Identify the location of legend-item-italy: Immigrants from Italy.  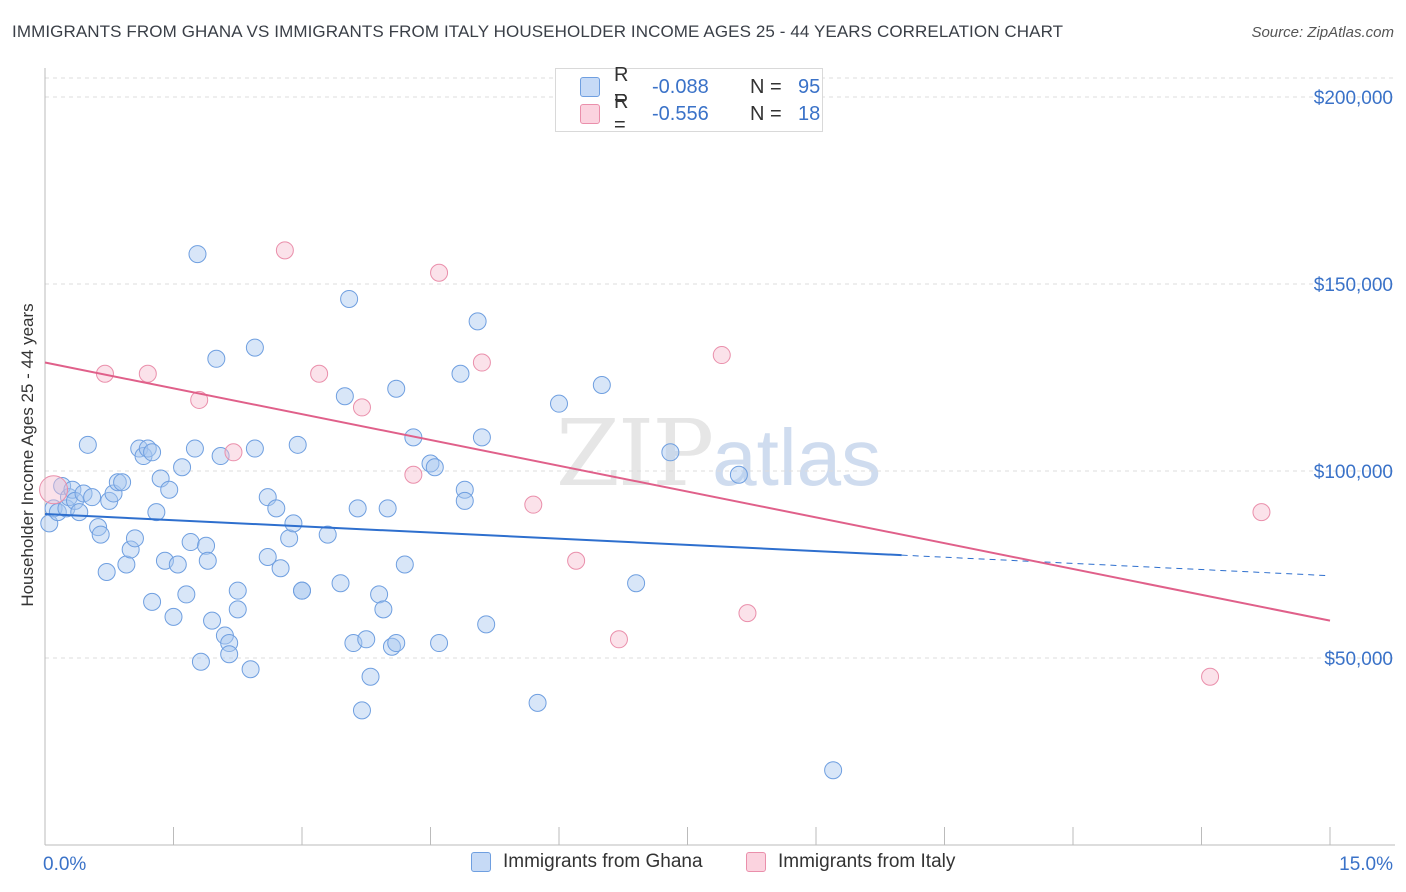
(850, 862).